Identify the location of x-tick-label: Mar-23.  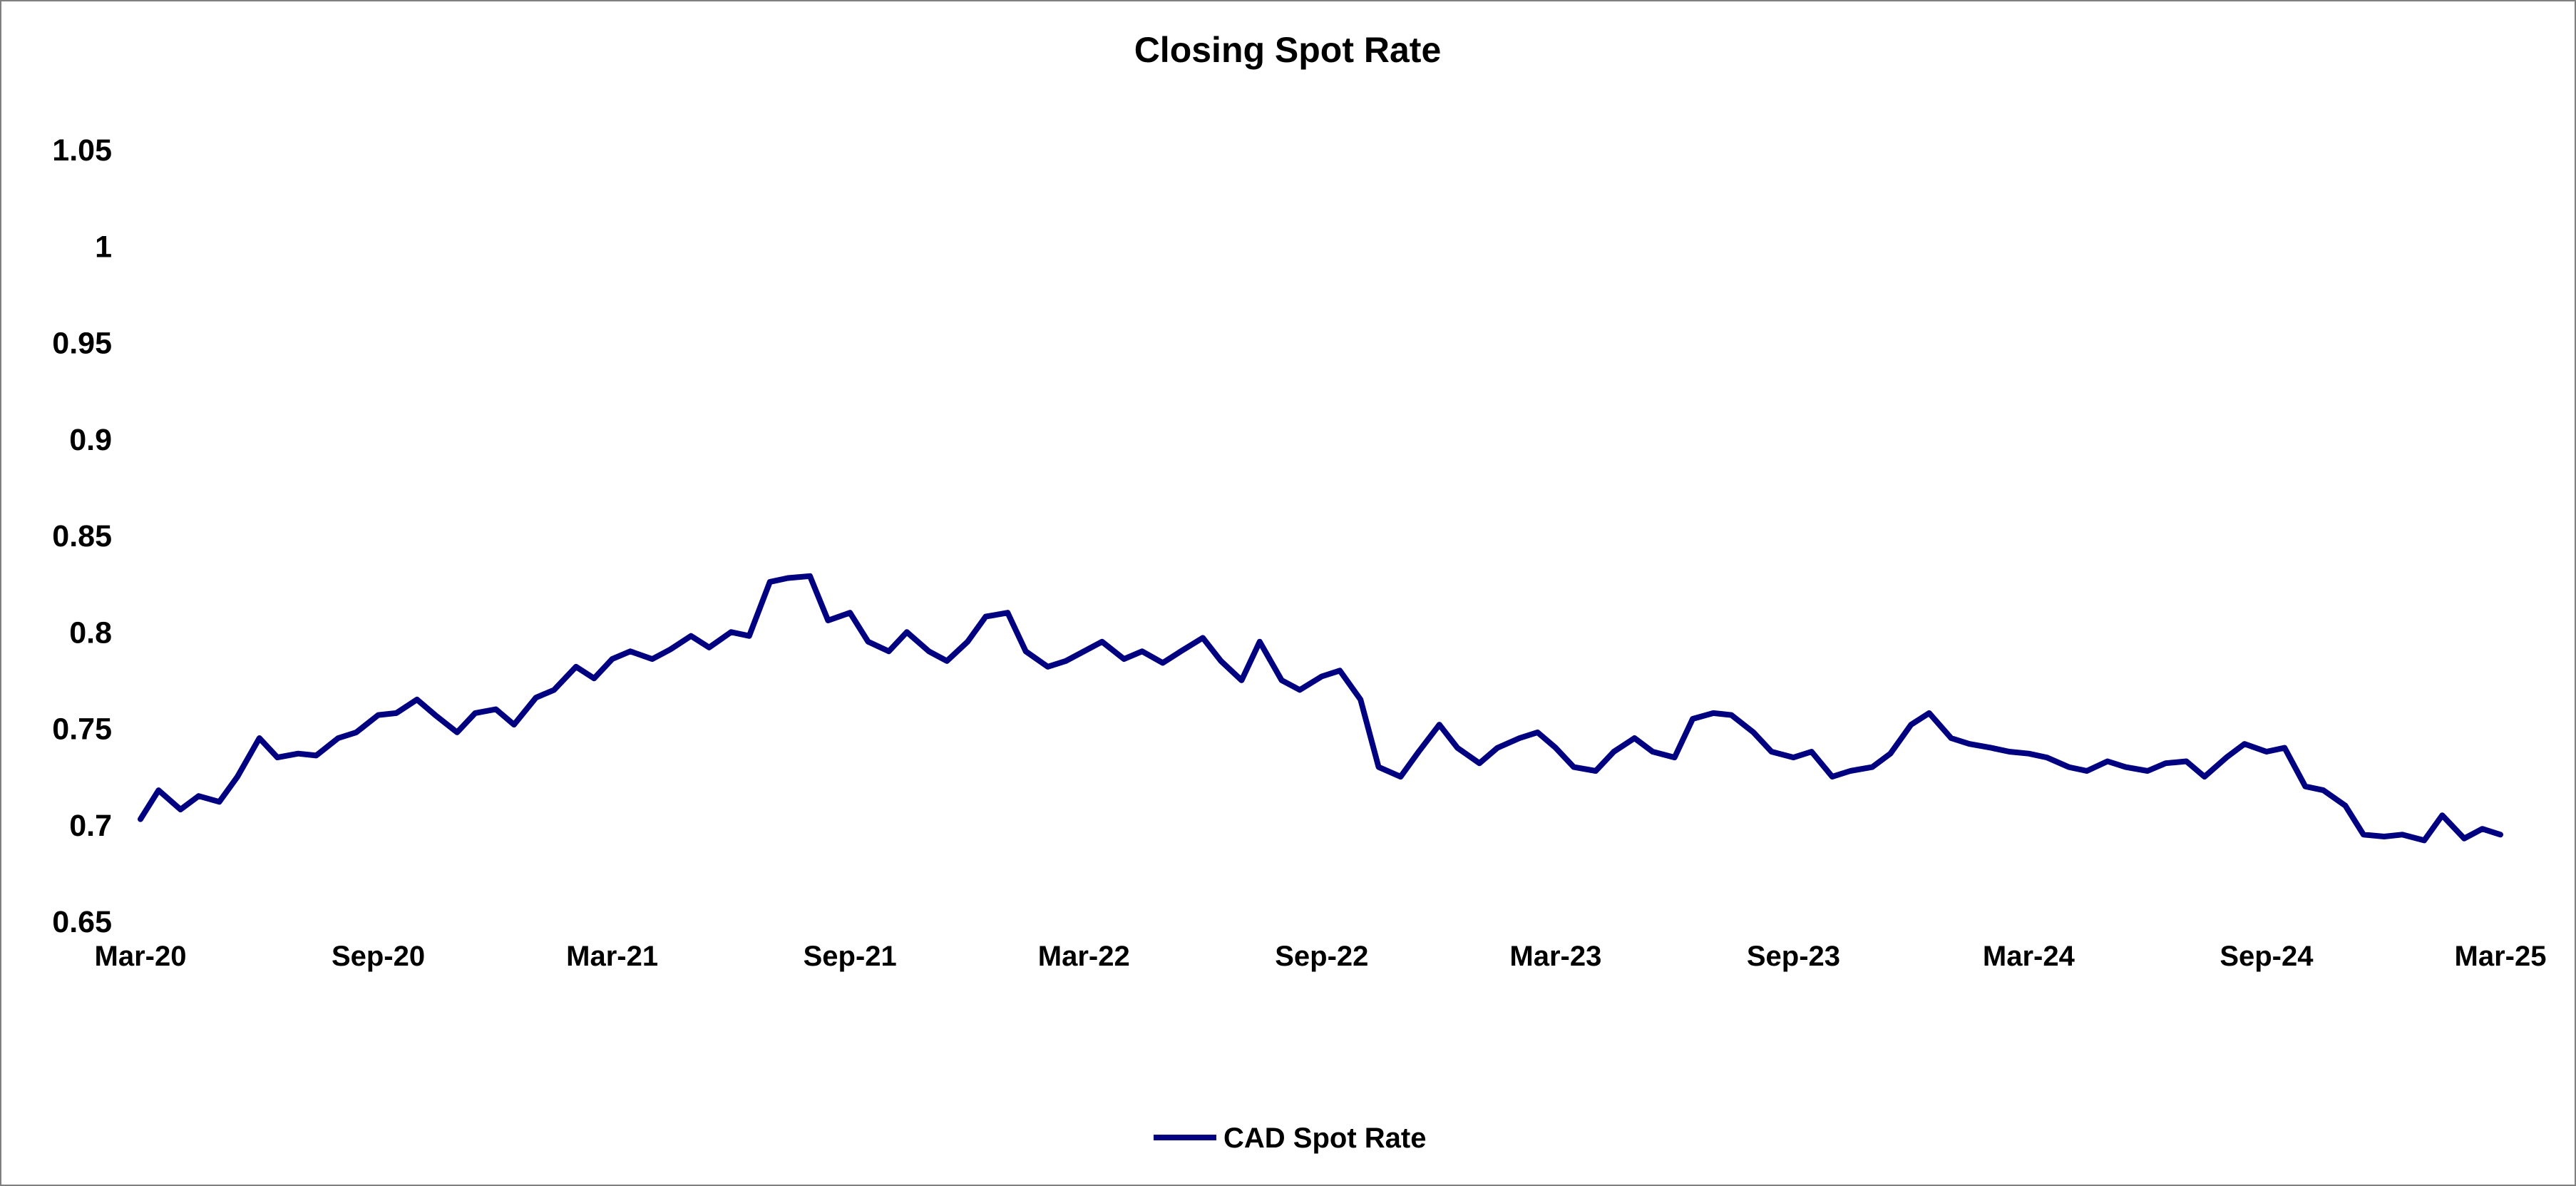
(1555, 956).